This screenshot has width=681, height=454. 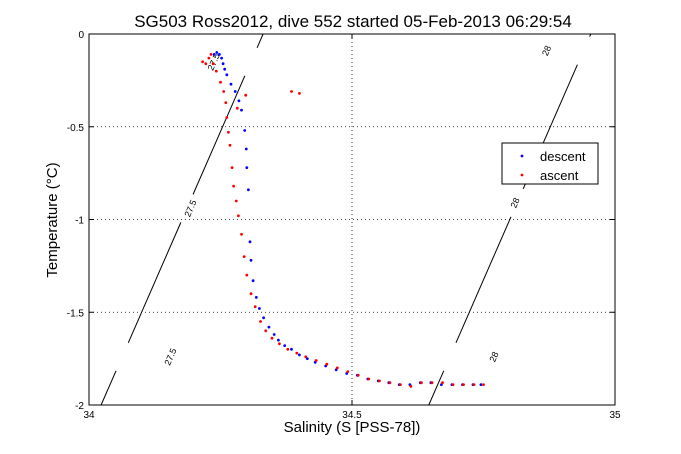 I want to click on y-tick-label: -1.5, so click(x=76, y=313).